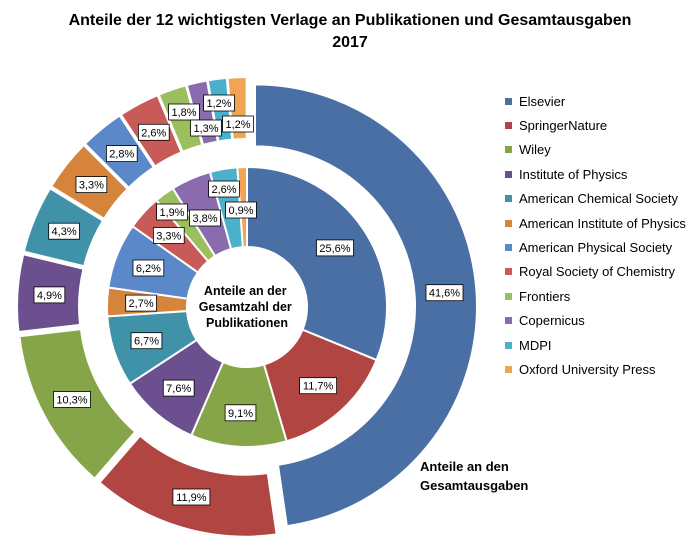 The width and height of the screenshot is (700, 552). I want to click on data-label-text: 3,8%, so click(204, 219).